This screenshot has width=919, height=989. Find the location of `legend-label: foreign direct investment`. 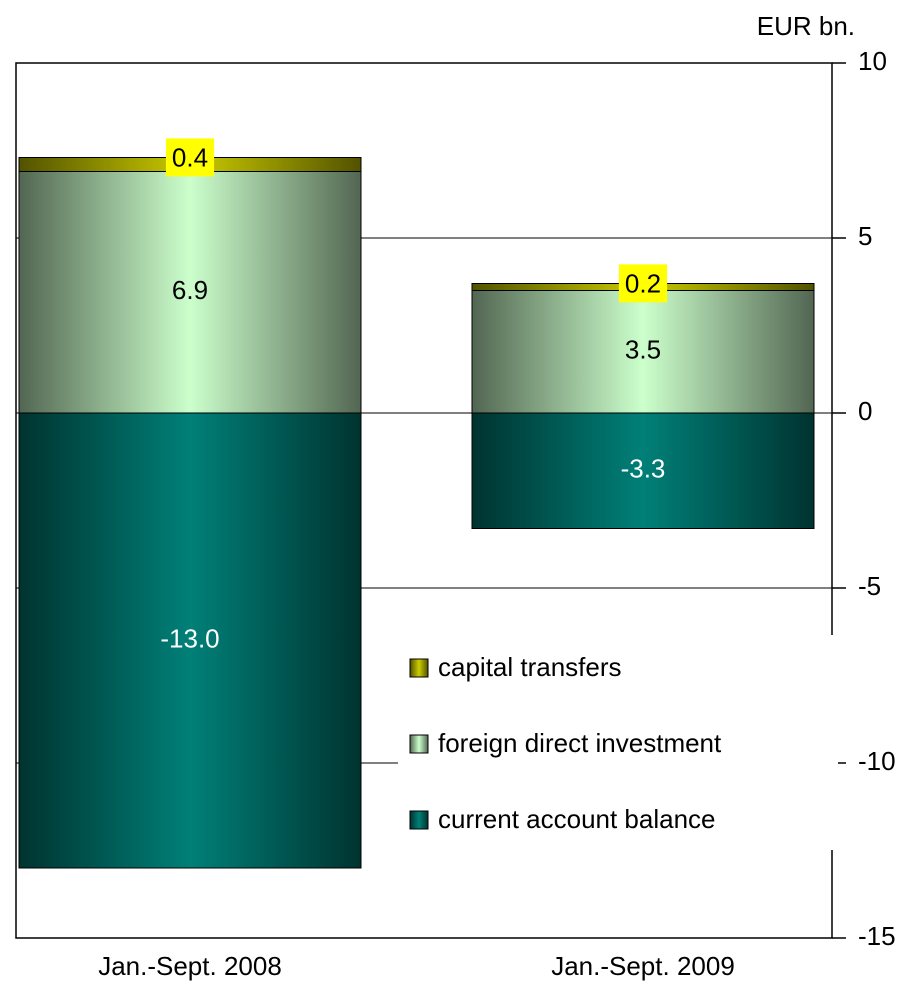

legend-label: foreign direct investment is located at coordinates (580, 743).